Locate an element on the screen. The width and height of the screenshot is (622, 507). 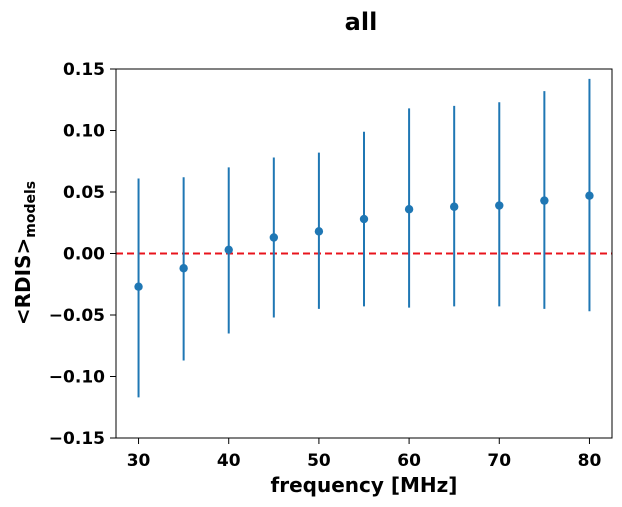
y-tick-label-0: −0.15 is located at coordinates (77, 439).